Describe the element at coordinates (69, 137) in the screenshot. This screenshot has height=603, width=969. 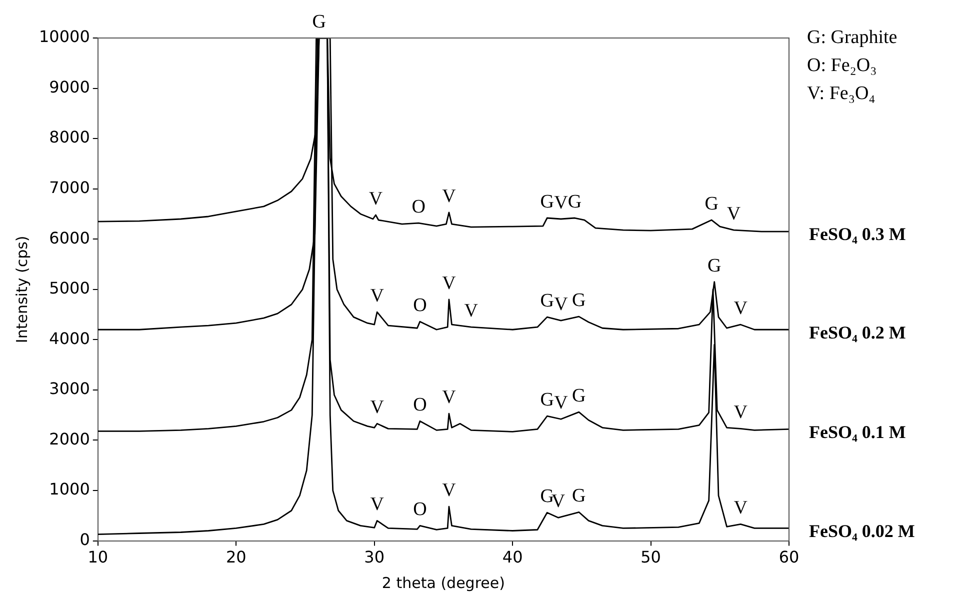
I see `y-tick-label: 8000` at that location.